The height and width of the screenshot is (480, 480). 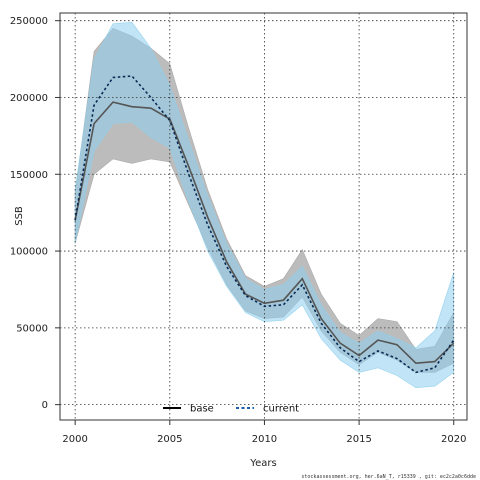 I want to click on x-axis: 2000 2005 2010 2015 2020, so click(x=264, y=432).